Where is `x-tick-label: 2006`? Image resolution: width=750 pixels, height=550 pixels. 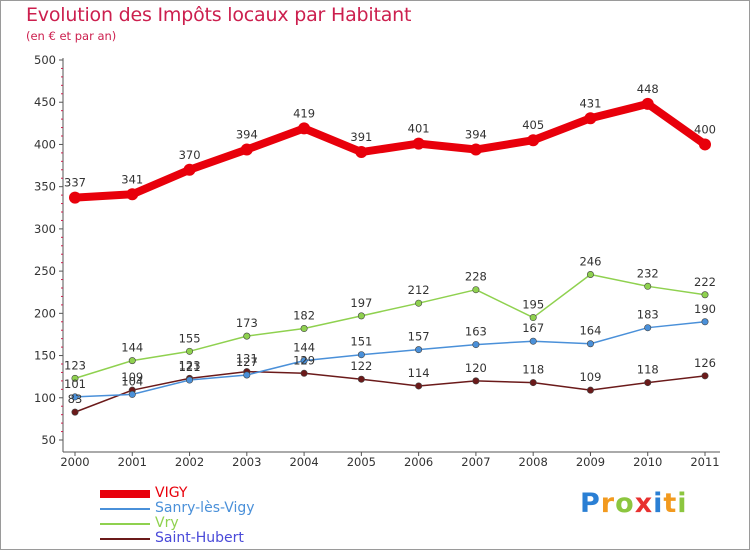 x-tick-label: 2006 is located at coordinates (418, 462).